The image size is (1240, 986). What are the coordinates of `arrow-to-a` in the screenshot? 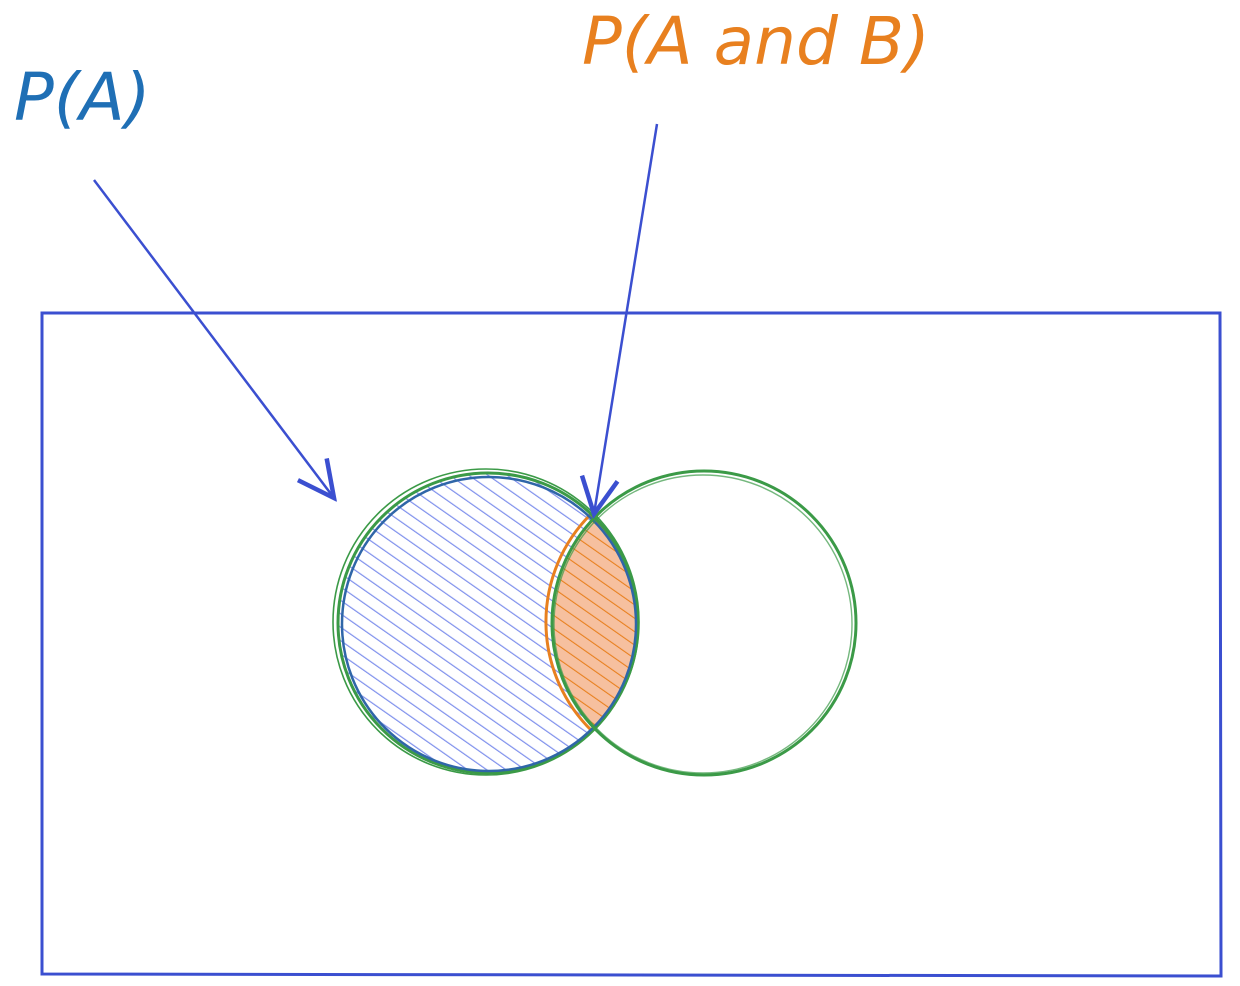 It's located at (213, 338).